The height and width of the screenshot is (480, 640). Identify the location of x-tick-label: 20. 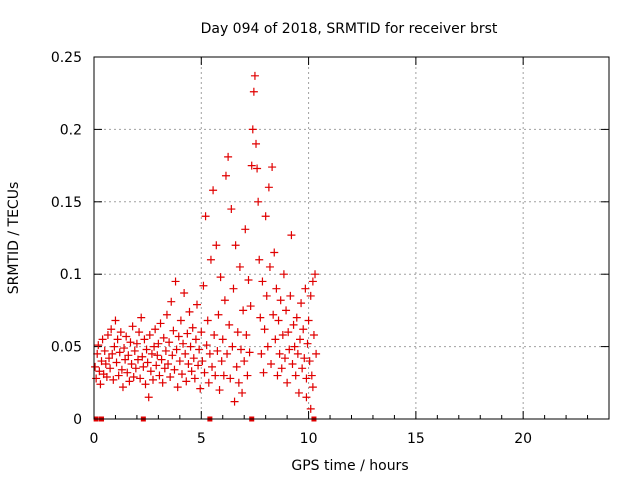
(523, 439).